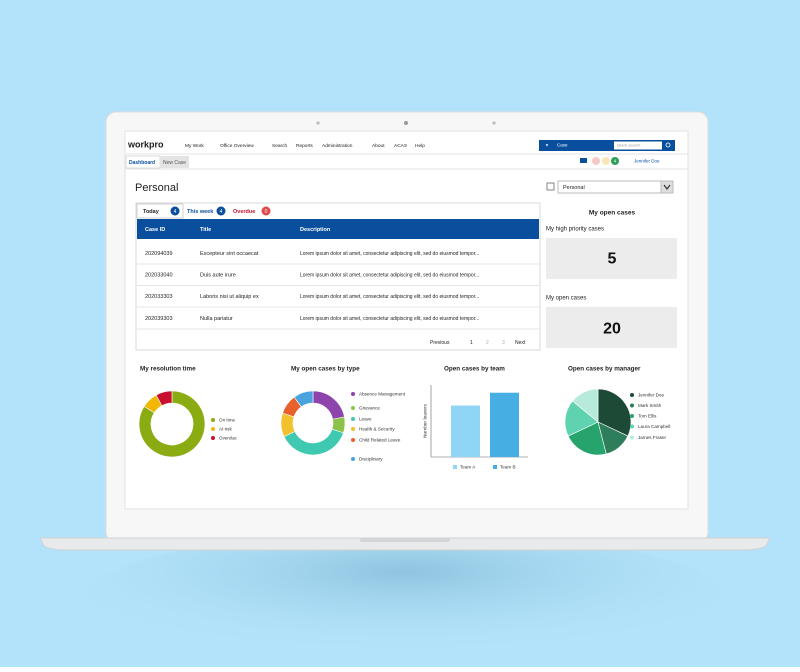  I want to click on search-scope: Case, so click(562, 145).